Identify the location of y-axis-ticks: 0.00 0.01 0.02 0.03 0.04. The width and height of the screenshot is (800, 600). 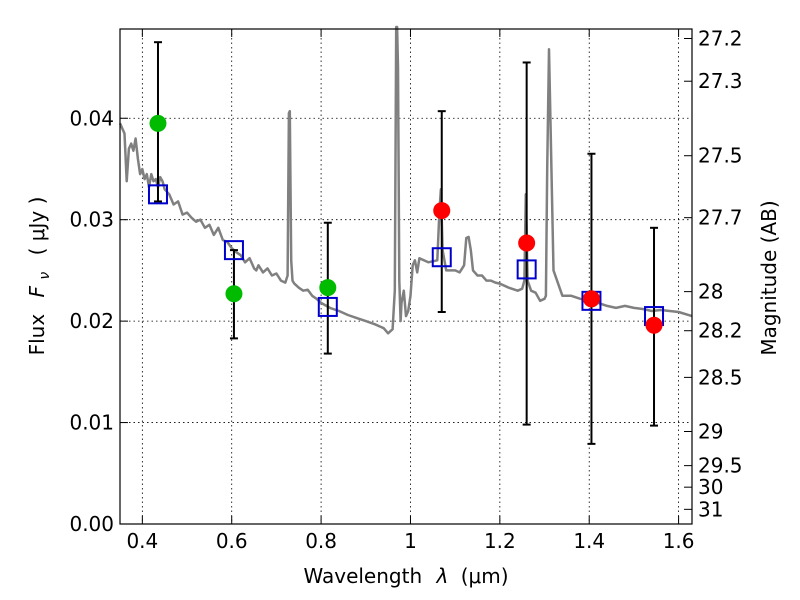
(98, 321).